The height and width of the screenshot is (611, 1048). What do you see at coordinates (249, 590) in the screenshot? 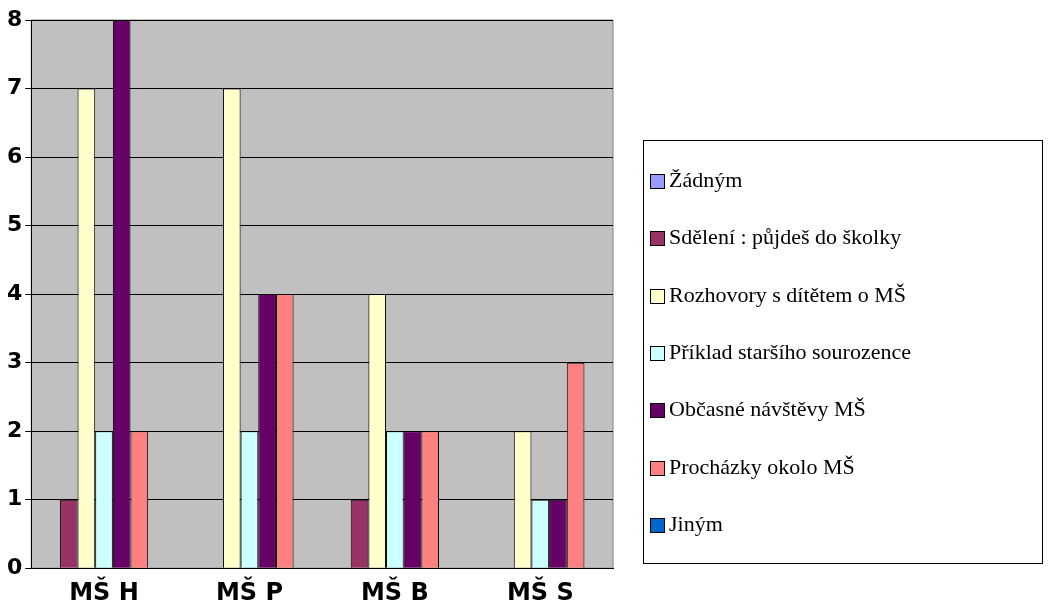
I see `x-tick-label: MŠ P` at bounding box center [249, 590].